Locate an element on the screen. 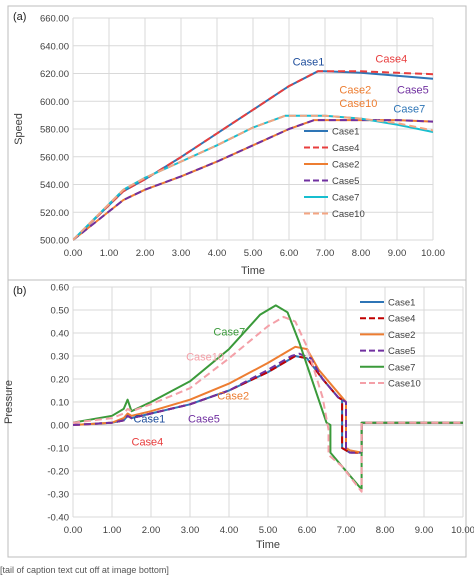 Image resolution: width=474 pixels, height=578 pixels. y-axis-title: Pressure is located at coordinates (9, 402).